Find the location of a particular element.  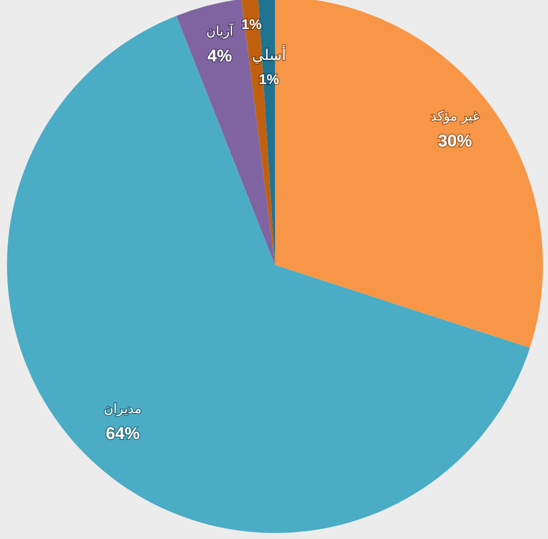

slice-label: غير مؤكد is located at coordinates (455, 116).